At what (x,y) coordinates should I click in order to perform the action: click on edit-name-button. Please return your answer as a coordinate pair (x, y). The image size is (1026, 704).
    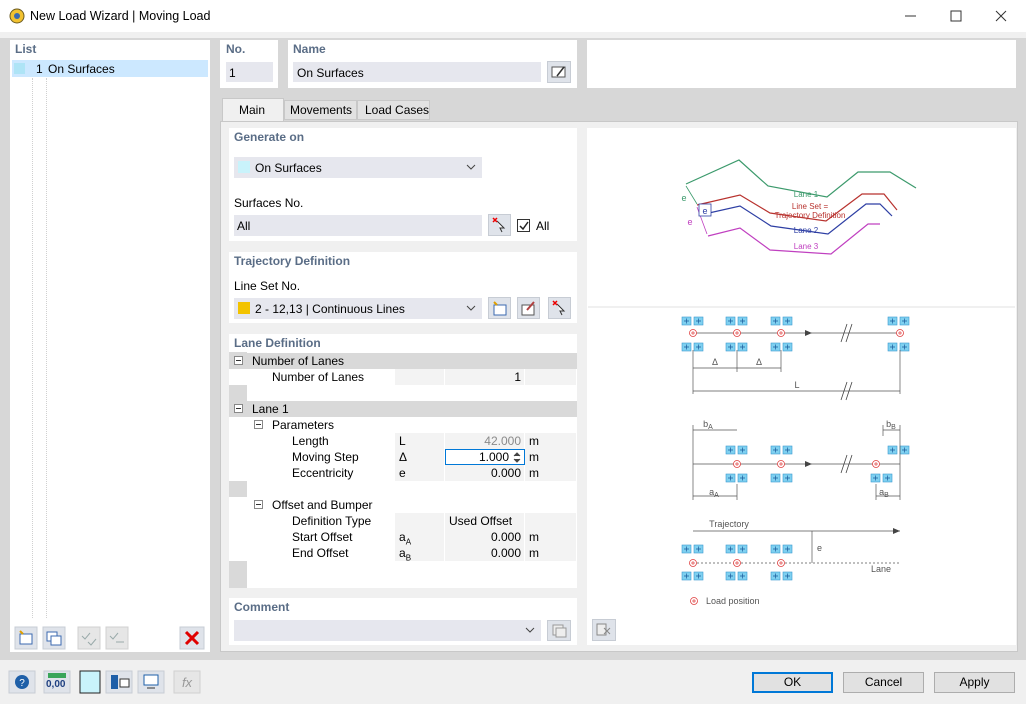
    Looking at the image, I should click on (559, 72).